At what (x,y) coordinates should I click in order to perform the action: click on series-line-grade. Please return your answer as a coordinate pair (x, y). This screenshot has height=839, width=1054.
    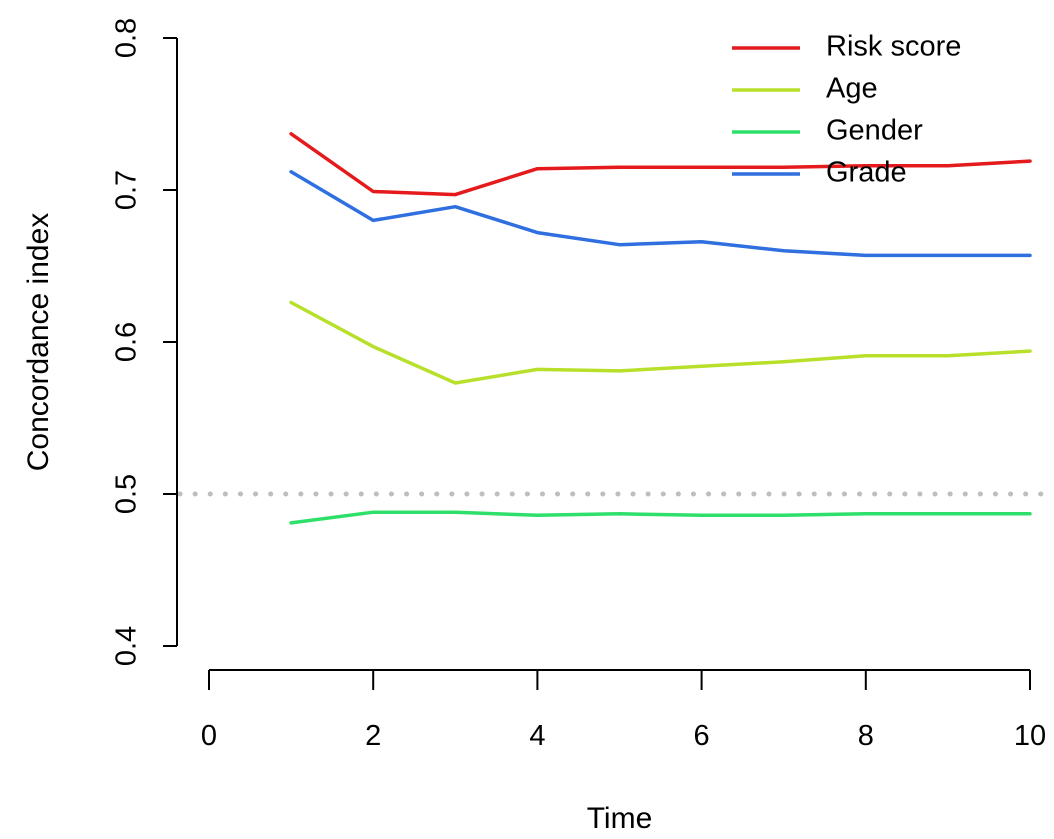
    Looking at the image, I should click on (660, 214).